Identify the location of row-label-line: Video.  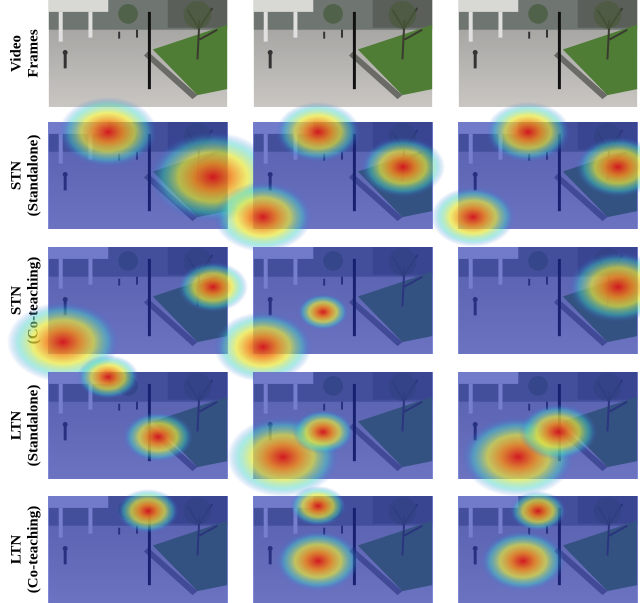
(17, 53).